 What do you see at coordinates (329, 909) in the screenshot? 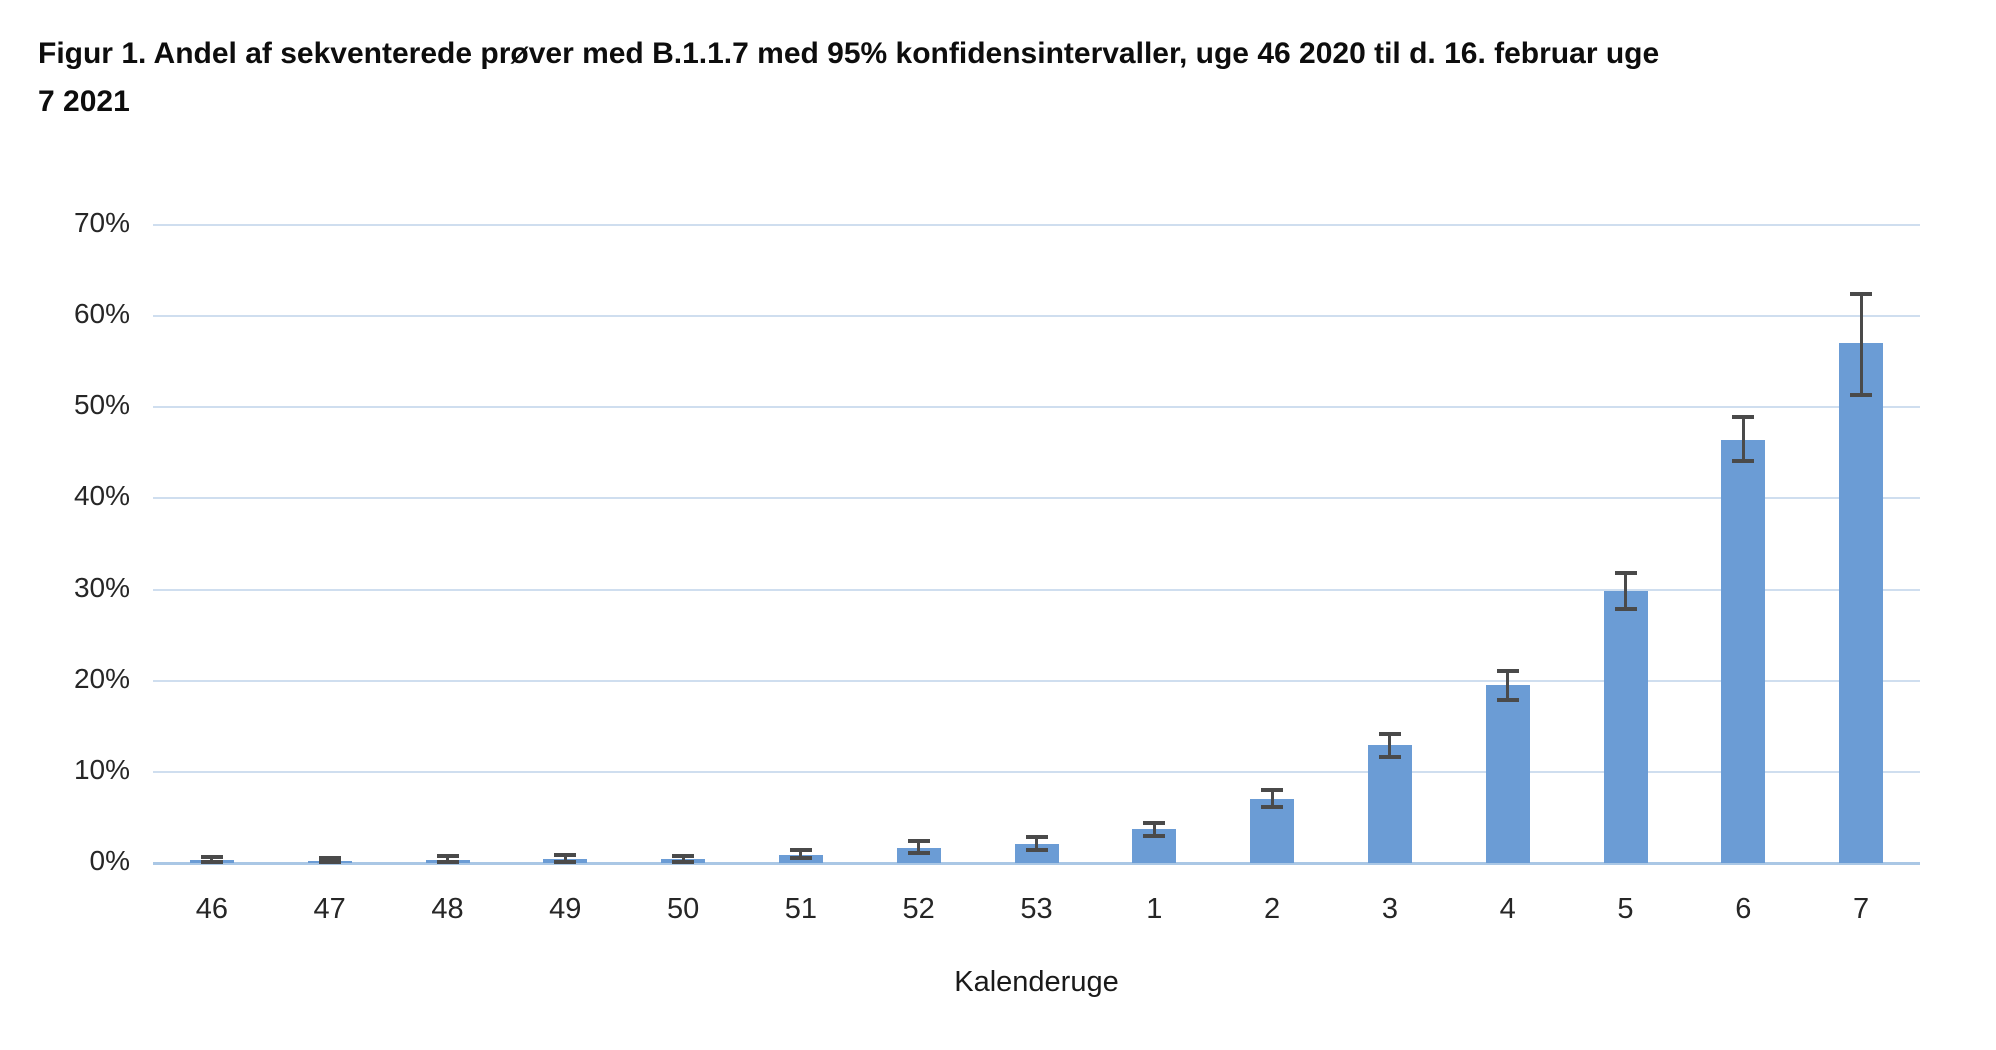
I see `x-tick-label-week-47: 47` at bounding box center [329, 909].